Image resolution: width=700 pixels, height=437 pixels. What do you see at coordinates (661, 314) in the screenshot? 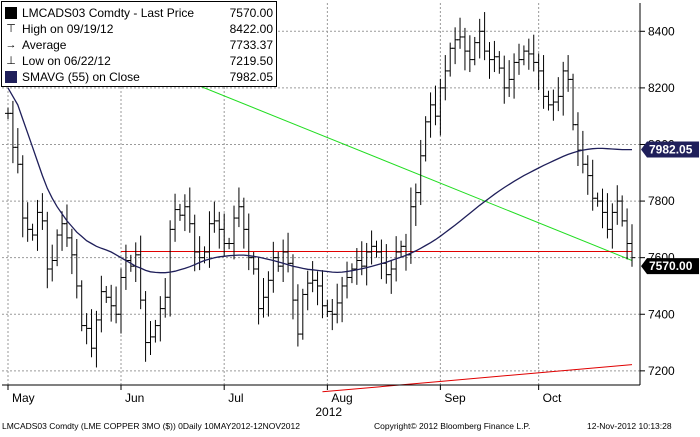
I see `y-tick-label: 7400` at bounding box center [661, 314].